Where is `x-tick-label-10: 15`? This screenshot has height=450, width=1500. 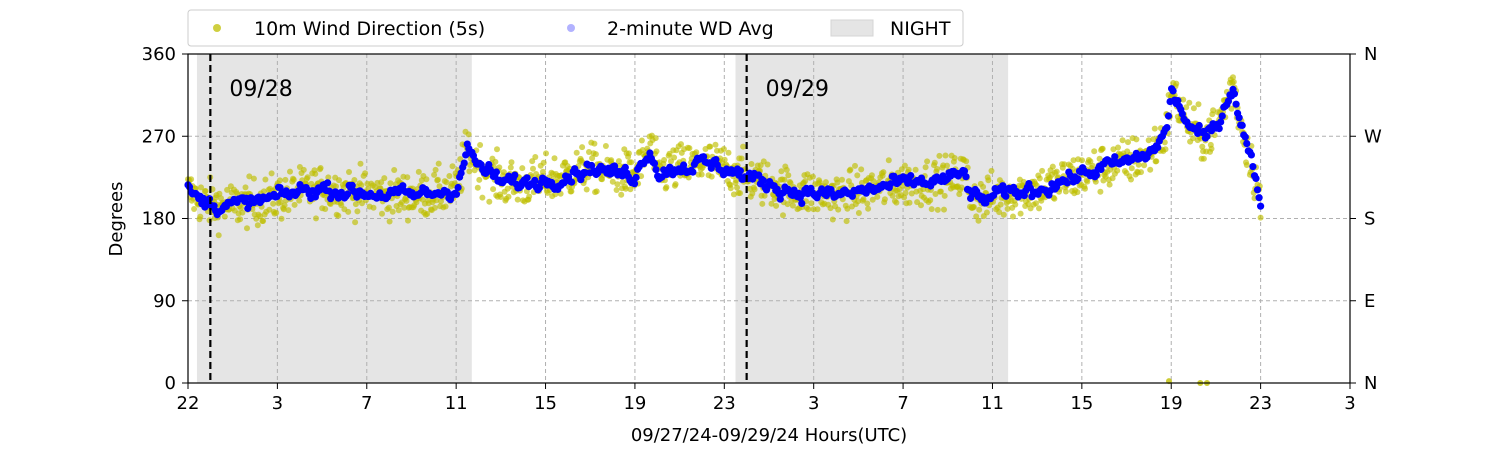 x-tick-label-10: 15 is located at coordinates (1081, 403).